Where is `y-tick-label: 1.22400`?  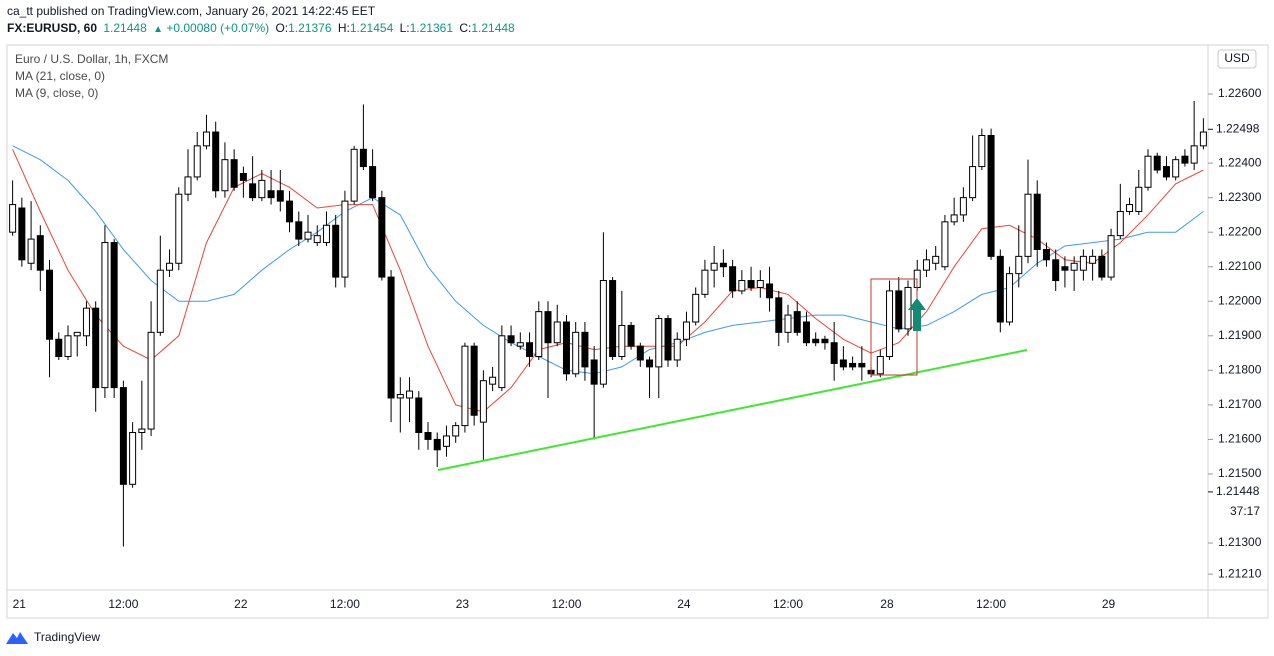
y-tick-label: 1.22400 is located at coordinates (1240, 162).